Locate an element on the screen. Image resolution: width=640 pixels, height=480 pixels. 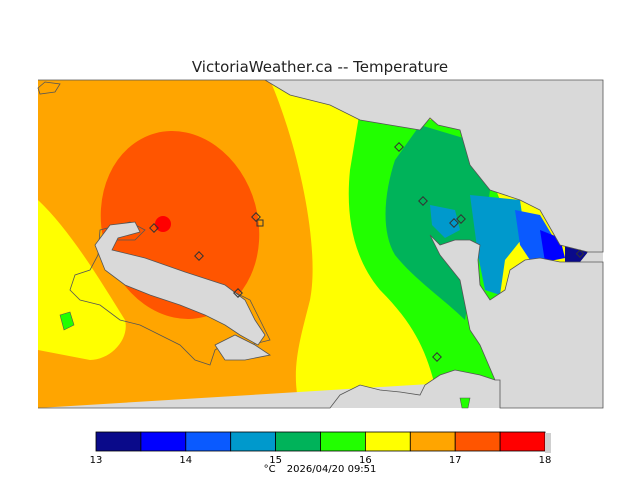
legend-color-bar is located at coordinates (320, 441).